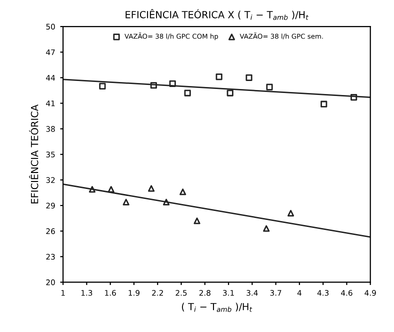 The image size is (394, 332). What do you see at coordinates (217, 14) in the screenshot?
I see `chart-title: EFICIÊNCIA TEÓRICA X ( T$_{i}$ − T$_{amb}$ )/H$_{t}$` at bounding box center [217, 14].